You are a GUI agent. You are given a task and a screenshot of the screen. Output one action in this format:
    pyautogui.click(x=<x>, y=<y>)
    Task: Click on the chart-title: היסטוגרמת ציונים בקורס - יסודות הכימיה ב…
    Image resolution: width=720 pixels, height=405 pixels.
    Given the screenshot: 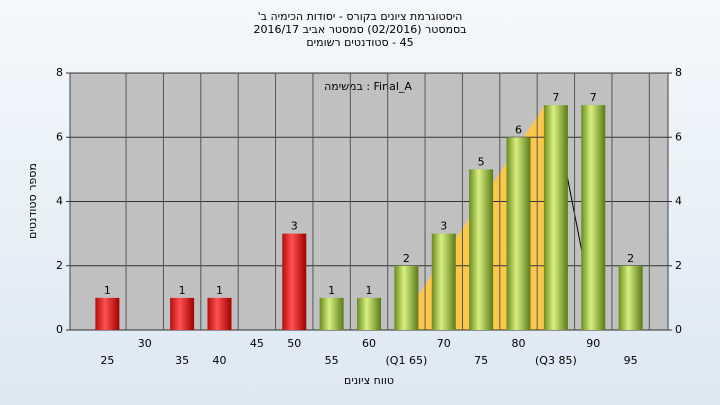 What is the action you would take?
    pyautogui.click(x=360, y=16)
    